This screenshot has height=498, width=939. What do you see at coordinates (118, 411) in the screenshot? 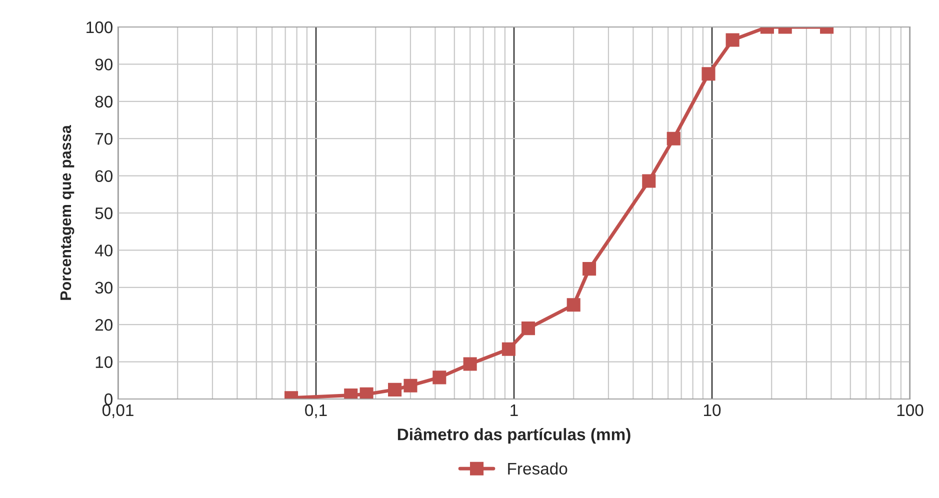
I see `x-tick-label: 0,01` at bounding box center [118, 411].